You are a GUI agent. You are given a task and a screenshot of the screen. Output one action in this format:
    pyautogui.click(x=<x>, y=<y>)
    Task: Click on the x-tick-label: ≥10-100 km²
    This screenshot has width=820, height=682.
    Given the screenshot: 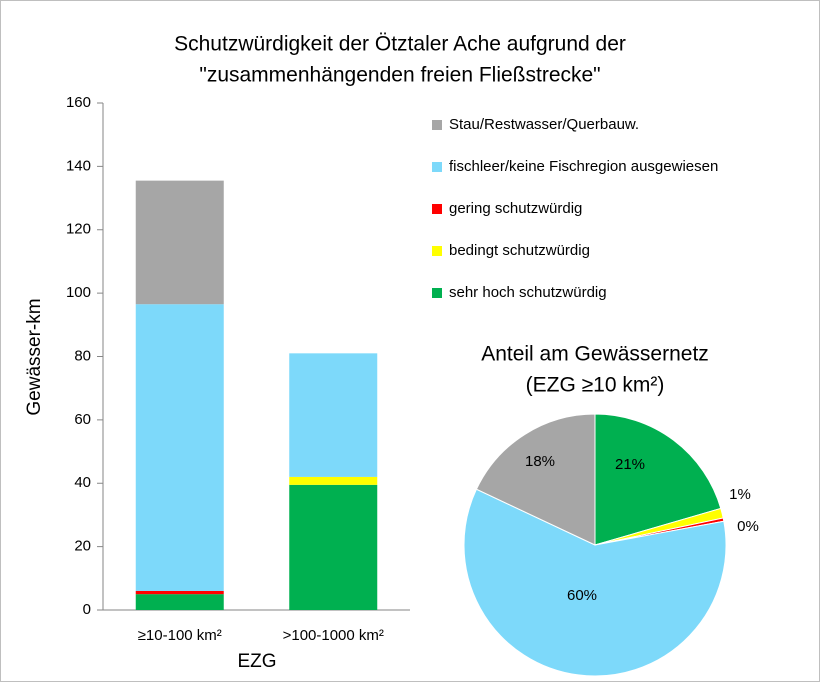 What is the action you would take?
    pyautogui.click(x=180, y=635)
    